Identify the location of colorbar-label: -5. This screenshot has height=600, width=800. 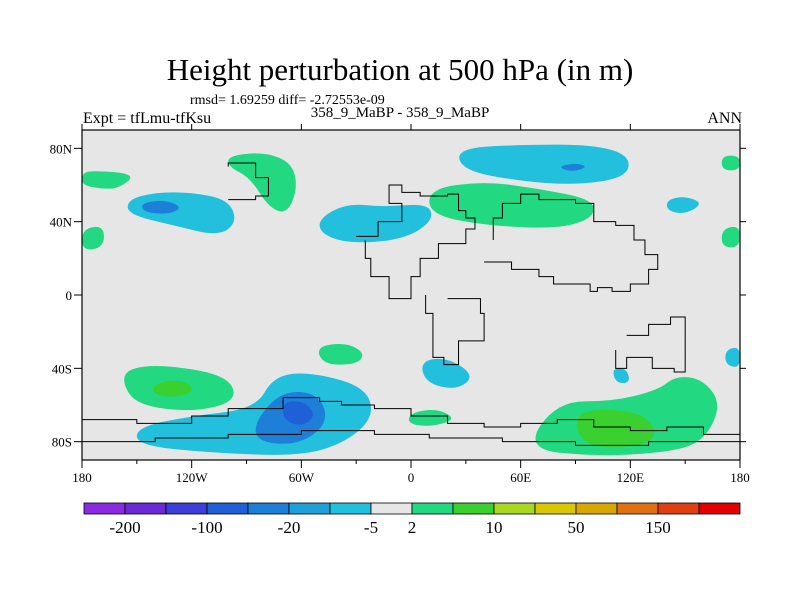
(371, 527).